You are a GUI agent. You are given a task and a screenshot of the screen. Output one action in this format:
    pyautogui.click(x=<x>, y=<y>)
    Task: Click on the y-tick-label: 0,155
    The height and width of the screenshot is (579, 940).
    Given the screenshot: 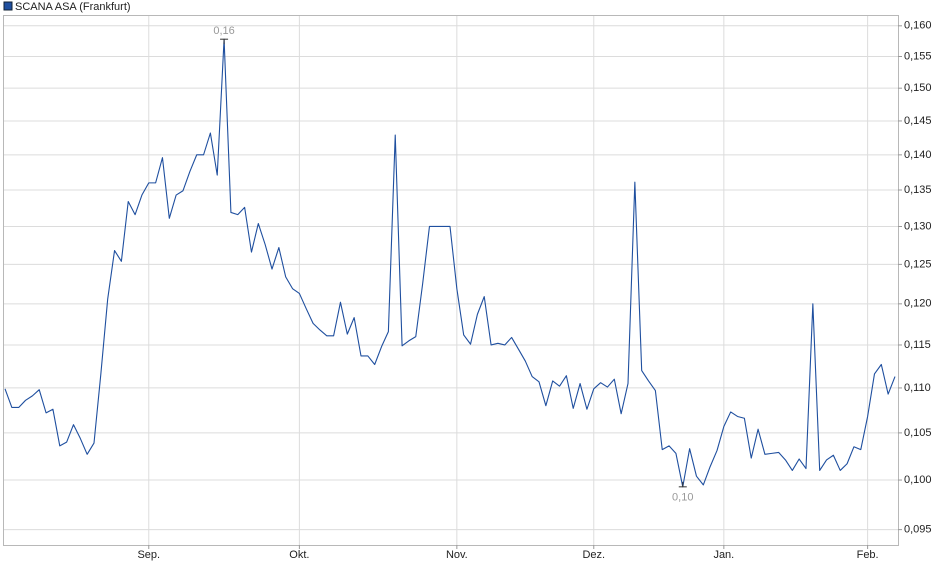 What is the action you would take?
    pyautogui.click(x=918, y=56)
    